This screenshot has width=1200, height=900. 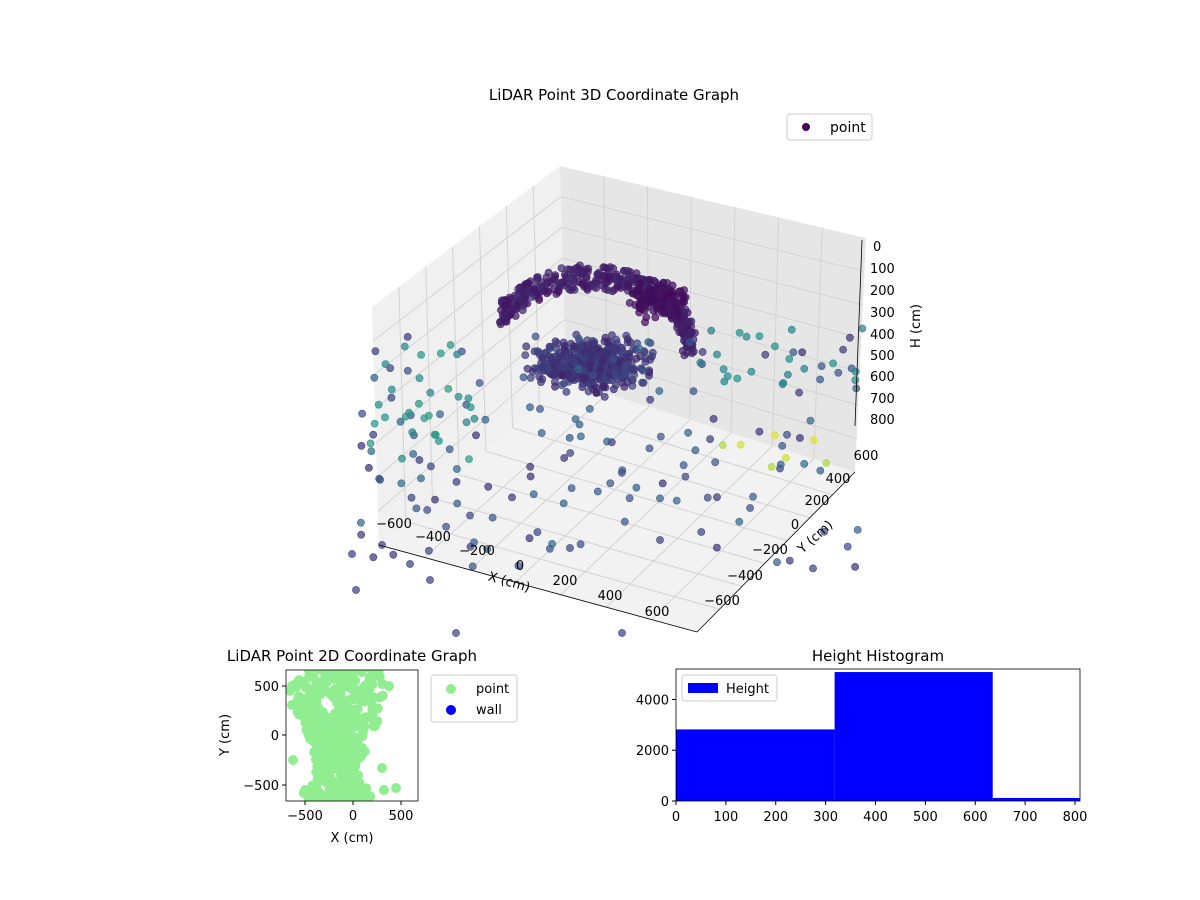 I want to click on chart-2d-y-tick-label: 0, so click(x=275, y=736).